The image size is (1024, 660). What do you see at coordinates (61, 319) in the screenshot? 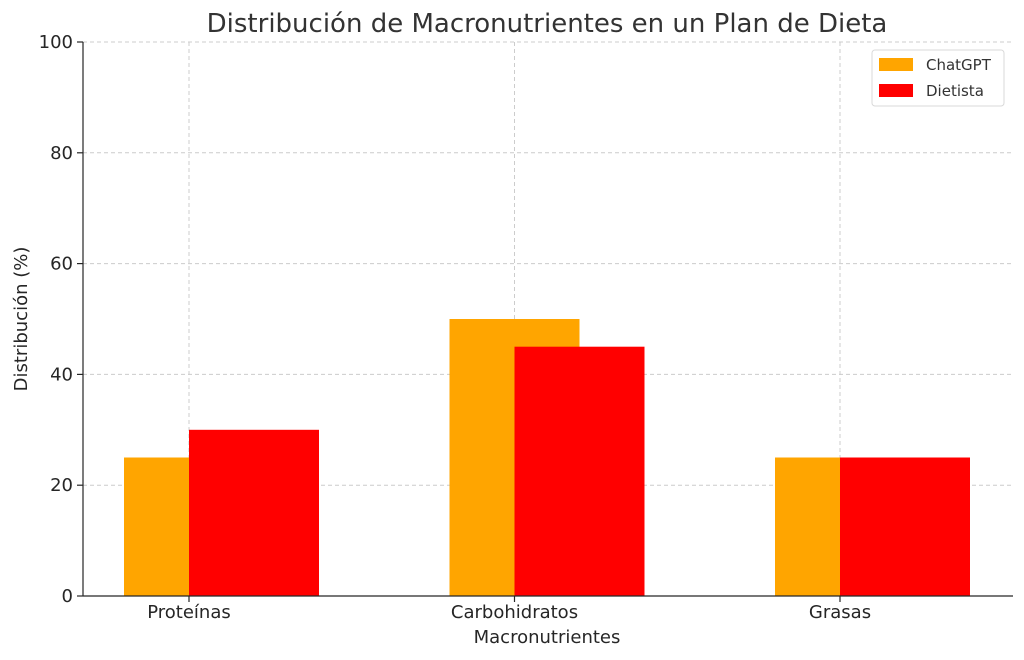
I see `y-ticks: 0 20 40 60 80 100` at bounding box center [61, 319].